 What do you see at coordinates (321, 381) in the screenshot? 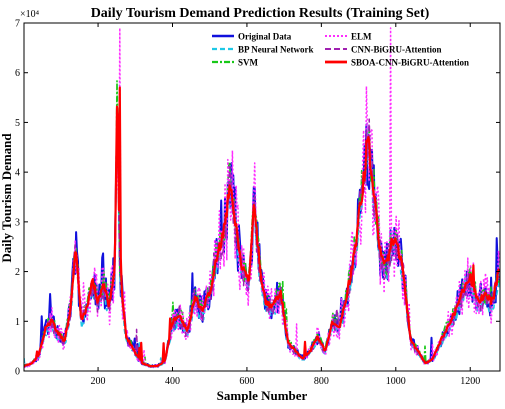
I see `x-tick-label: 800` at bounding box center [321, 381].